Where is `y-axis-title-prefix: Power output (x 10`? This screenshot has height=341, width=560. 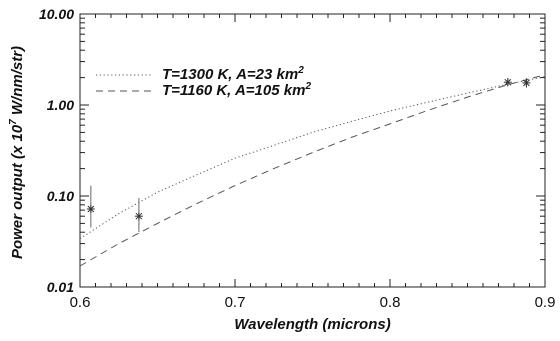
y-axis-title-prefix: Power output (x 10 is located at coordinates (17, 191).